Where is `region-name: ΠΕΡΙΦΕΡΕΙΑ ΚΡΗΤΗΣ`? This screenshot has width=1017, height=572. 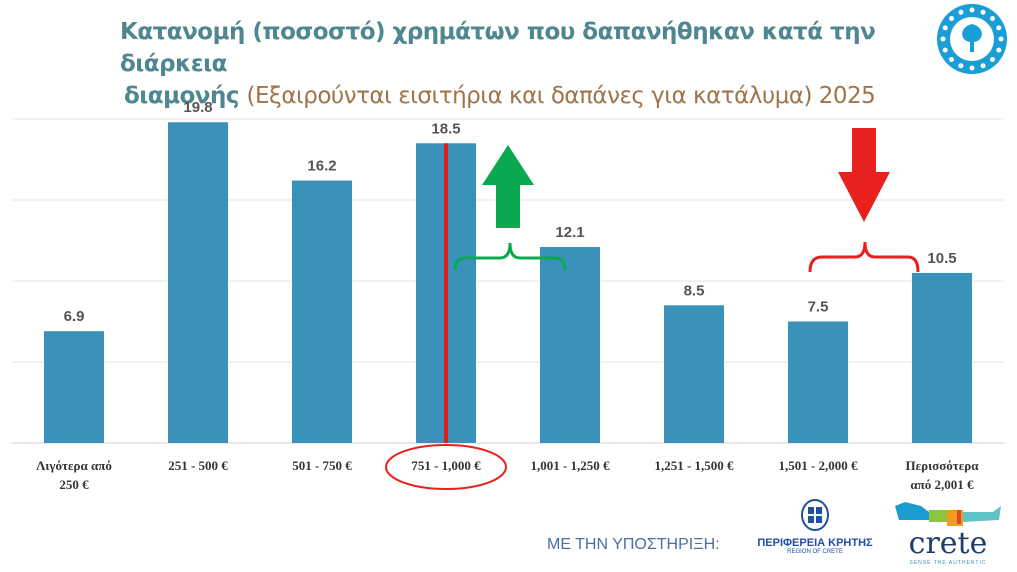 region-name: ΠΕΡΙΦΕΡΕΙΑ ΚΡΗΤΗΣ is located at coordinates (815, 543).